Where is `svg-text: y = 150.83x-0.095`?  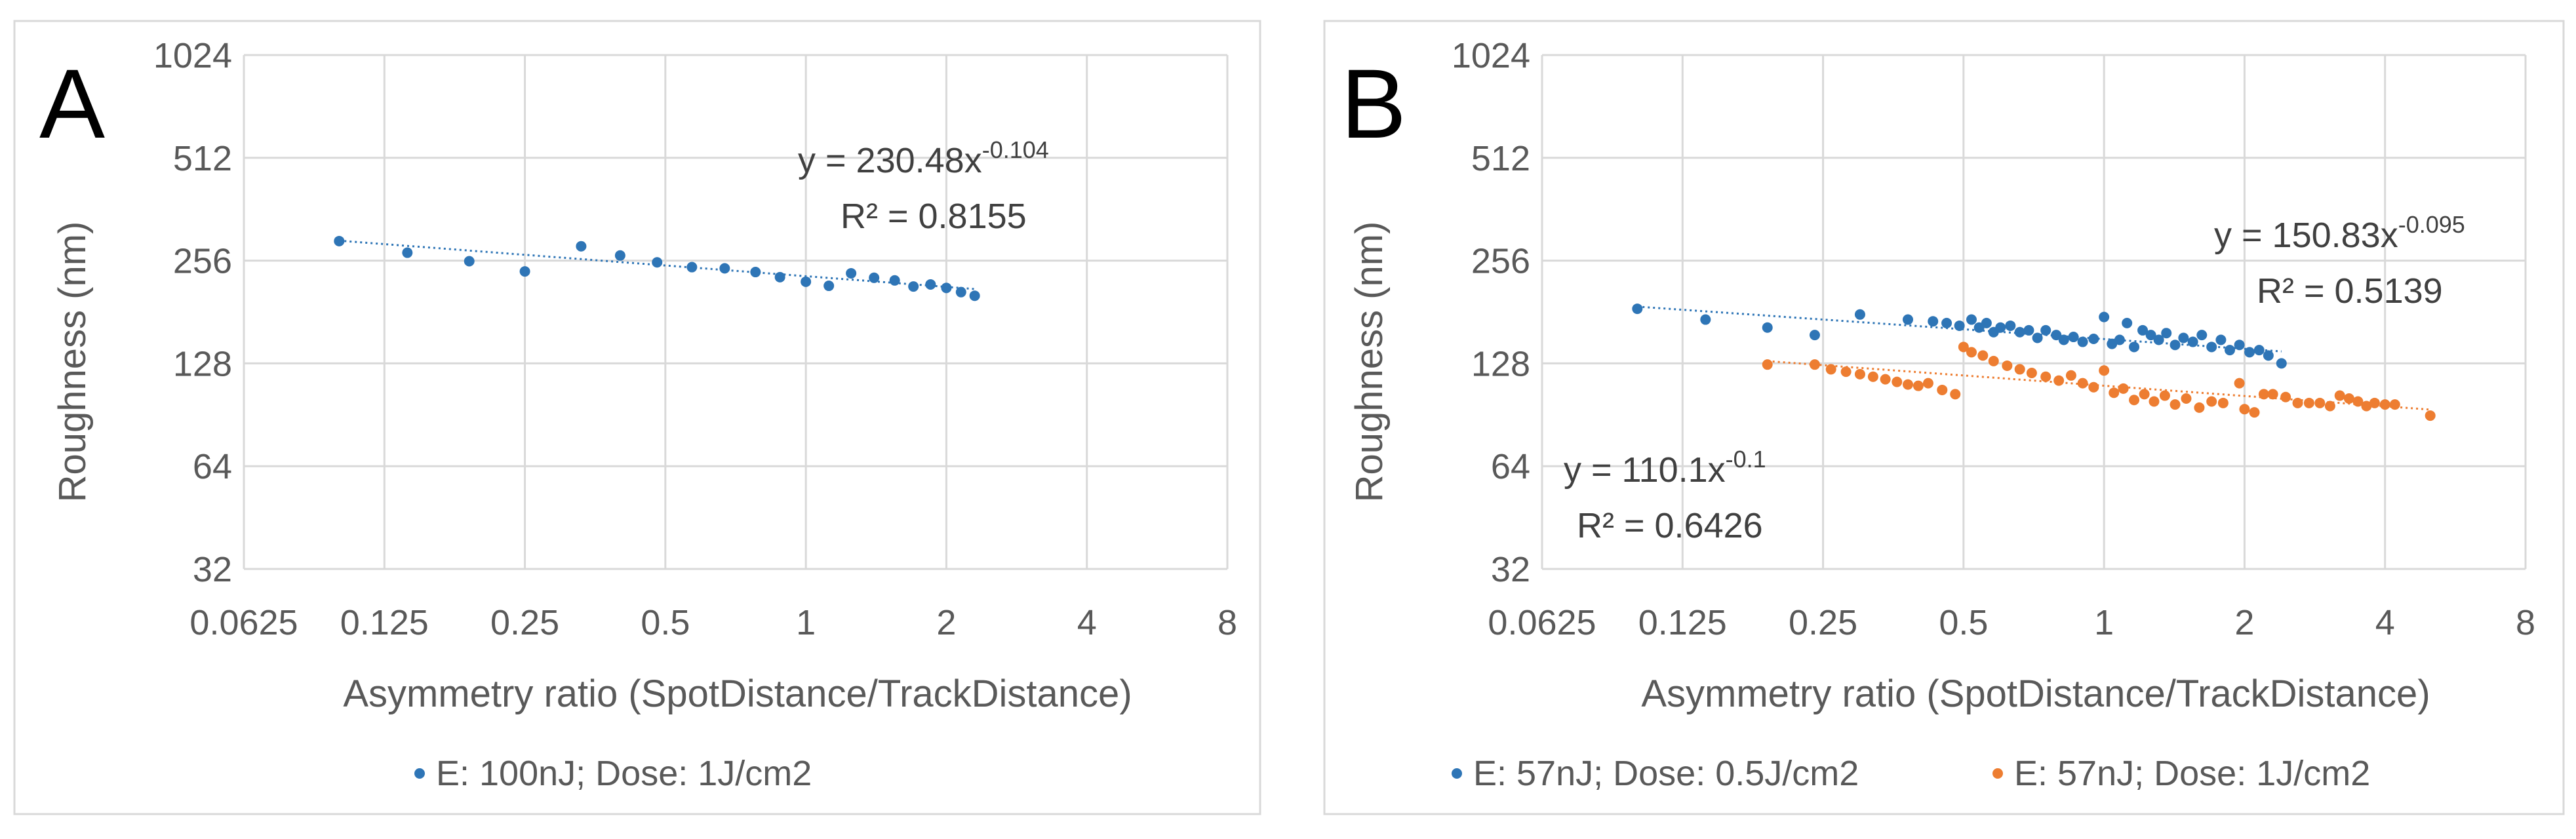
svg-text: y = 150.83x-0.095 is located at coordinates (2339, 233).